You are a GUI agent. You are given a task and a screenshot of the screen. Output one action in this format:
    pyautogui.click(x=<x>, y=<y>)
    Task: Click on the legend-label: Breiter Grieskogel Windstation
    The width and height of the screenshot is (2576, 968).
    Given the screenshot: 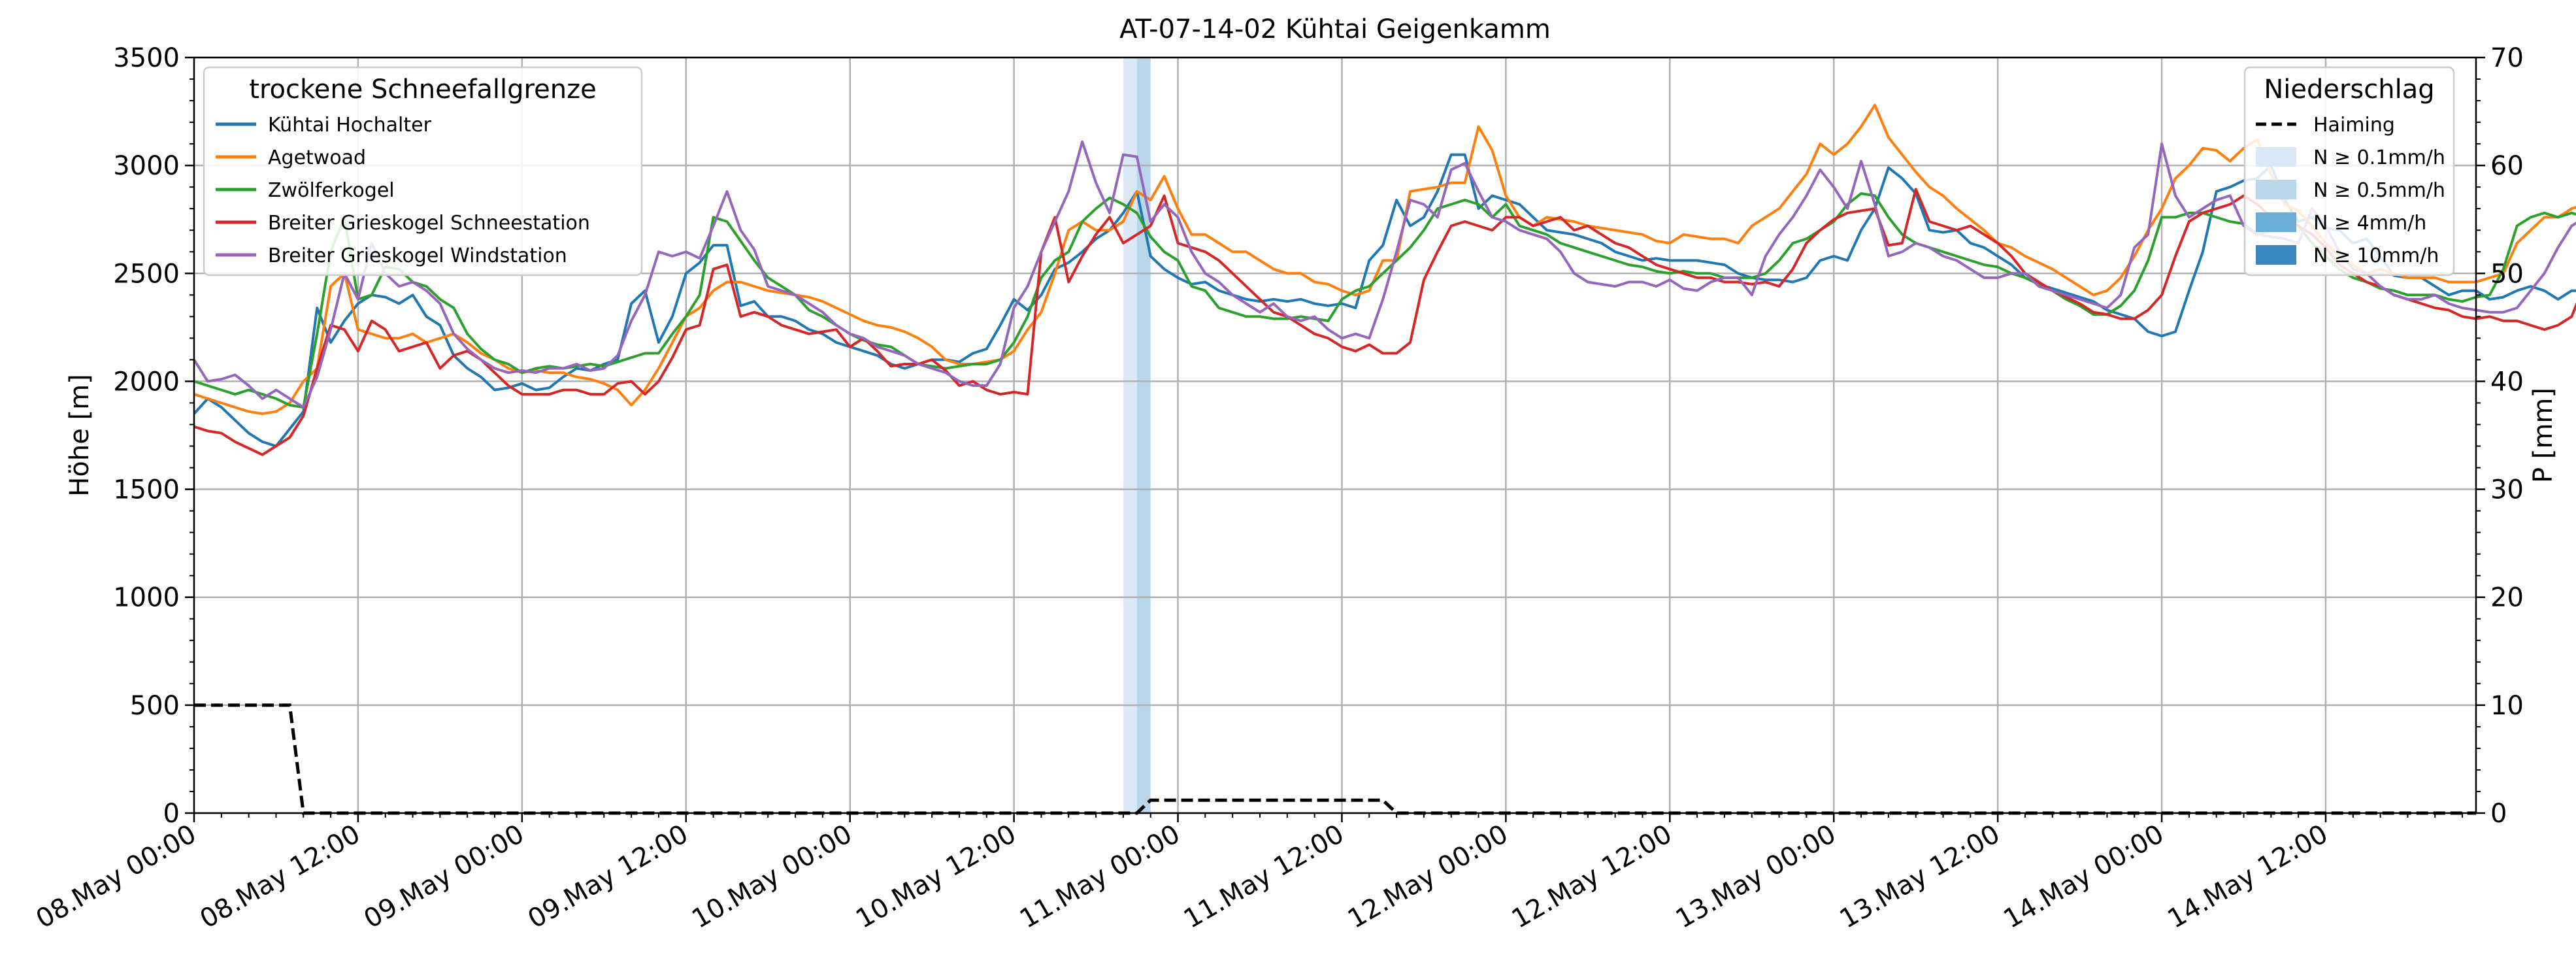 What is the action you would take?
    pyautogui.click(x=417, y=255)
    